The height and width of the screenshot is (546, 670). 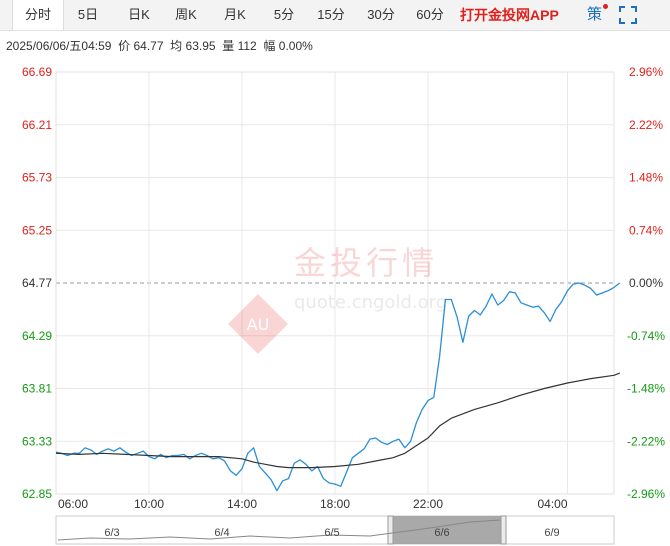 I want to click on watermark: AU 金投行情 quote.cngold.org, so click(x=337, y=299).